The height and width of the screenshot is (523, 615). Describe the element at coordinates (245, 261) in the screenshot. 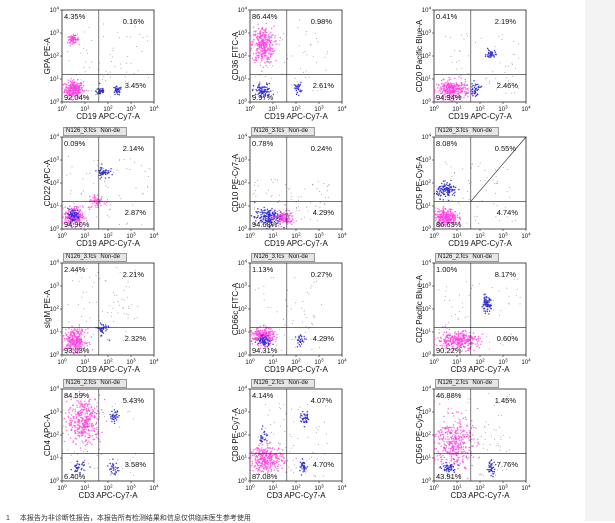

I see `y-tick-exponent: 4` at that location.